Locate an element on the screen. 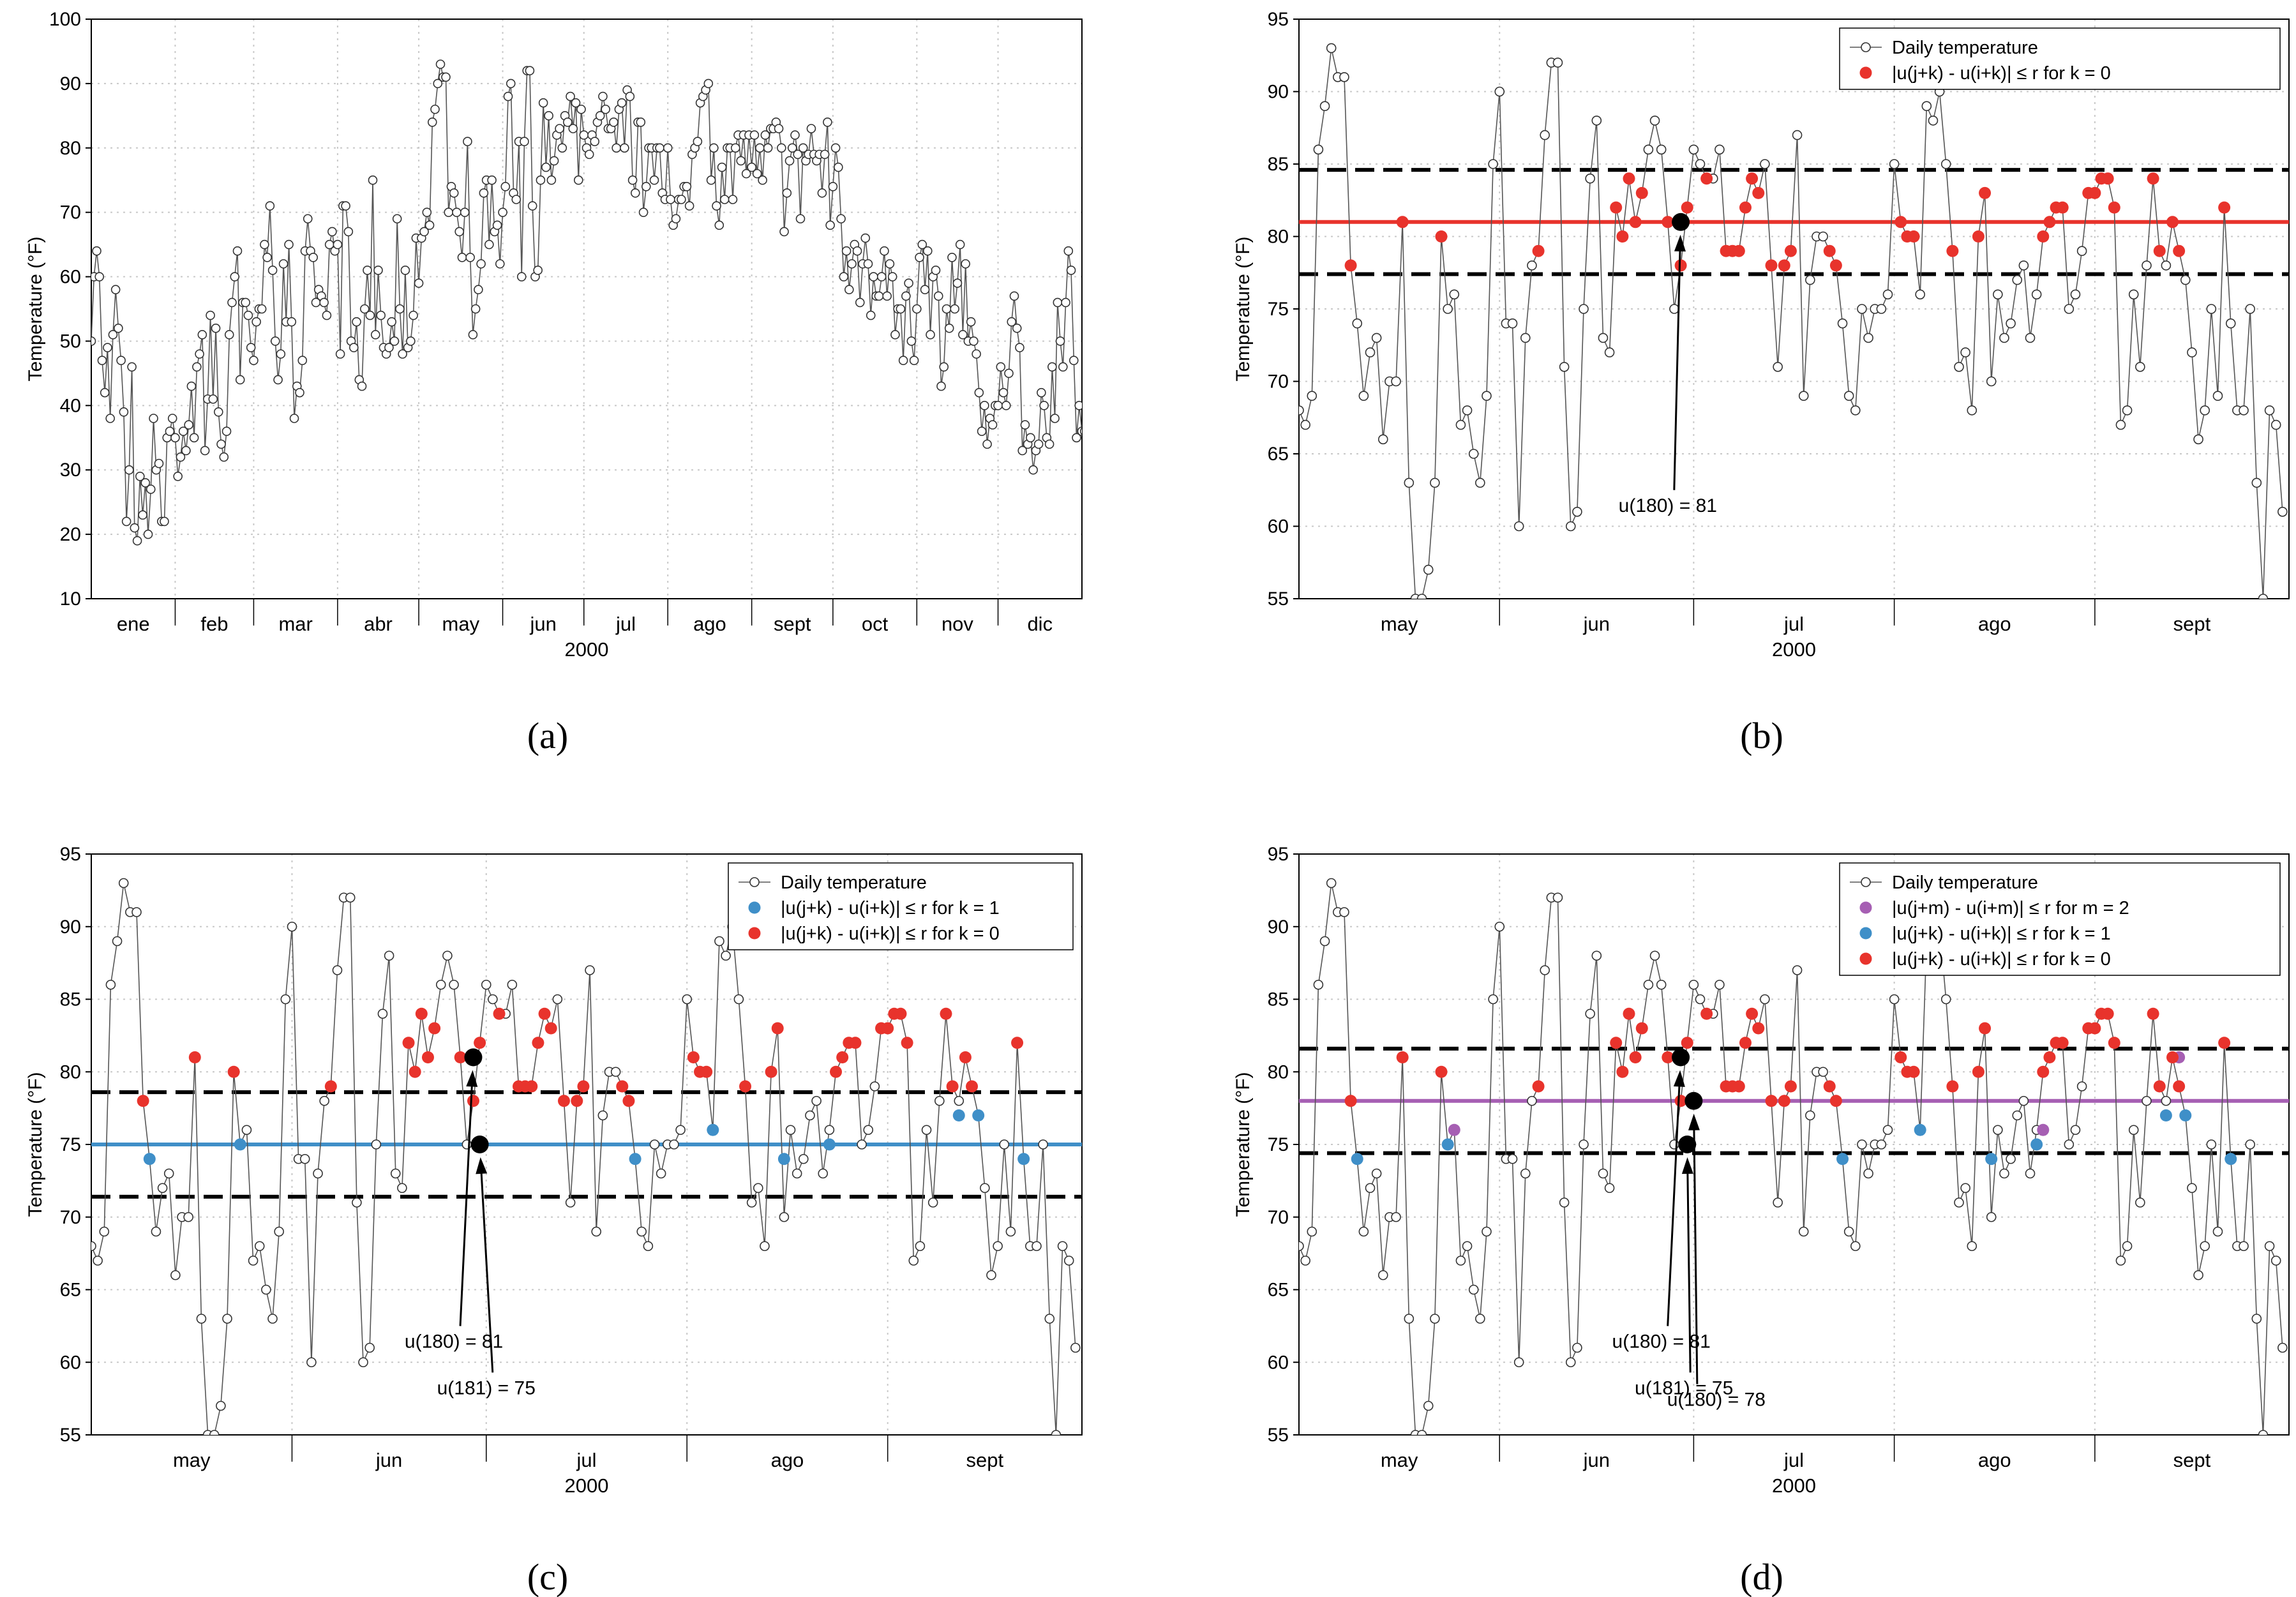 The height and width of the screenshot is (1597, 2296). y-axis-label: Temperature (°F) is located at coordinates (35, 308).